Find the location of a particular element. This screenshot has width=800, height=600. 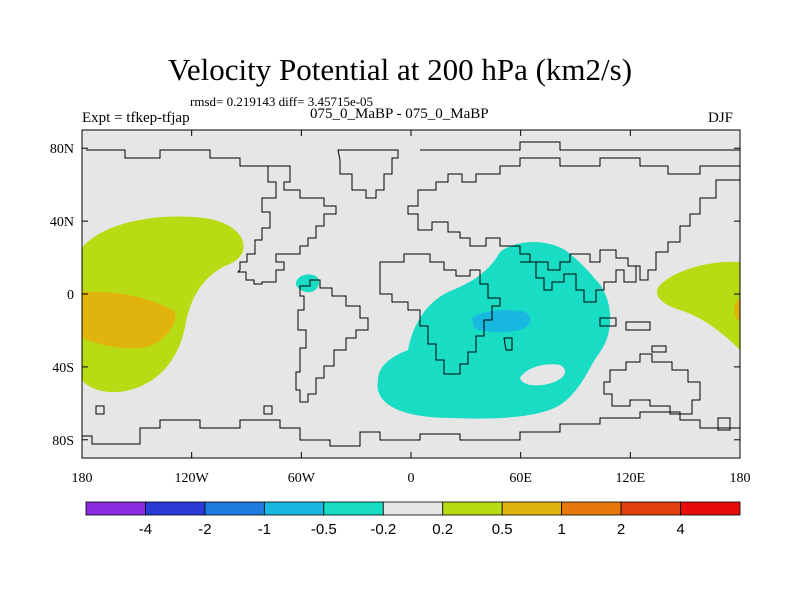

colorbar-label: -0.2 is located at coordinates (383, 529).